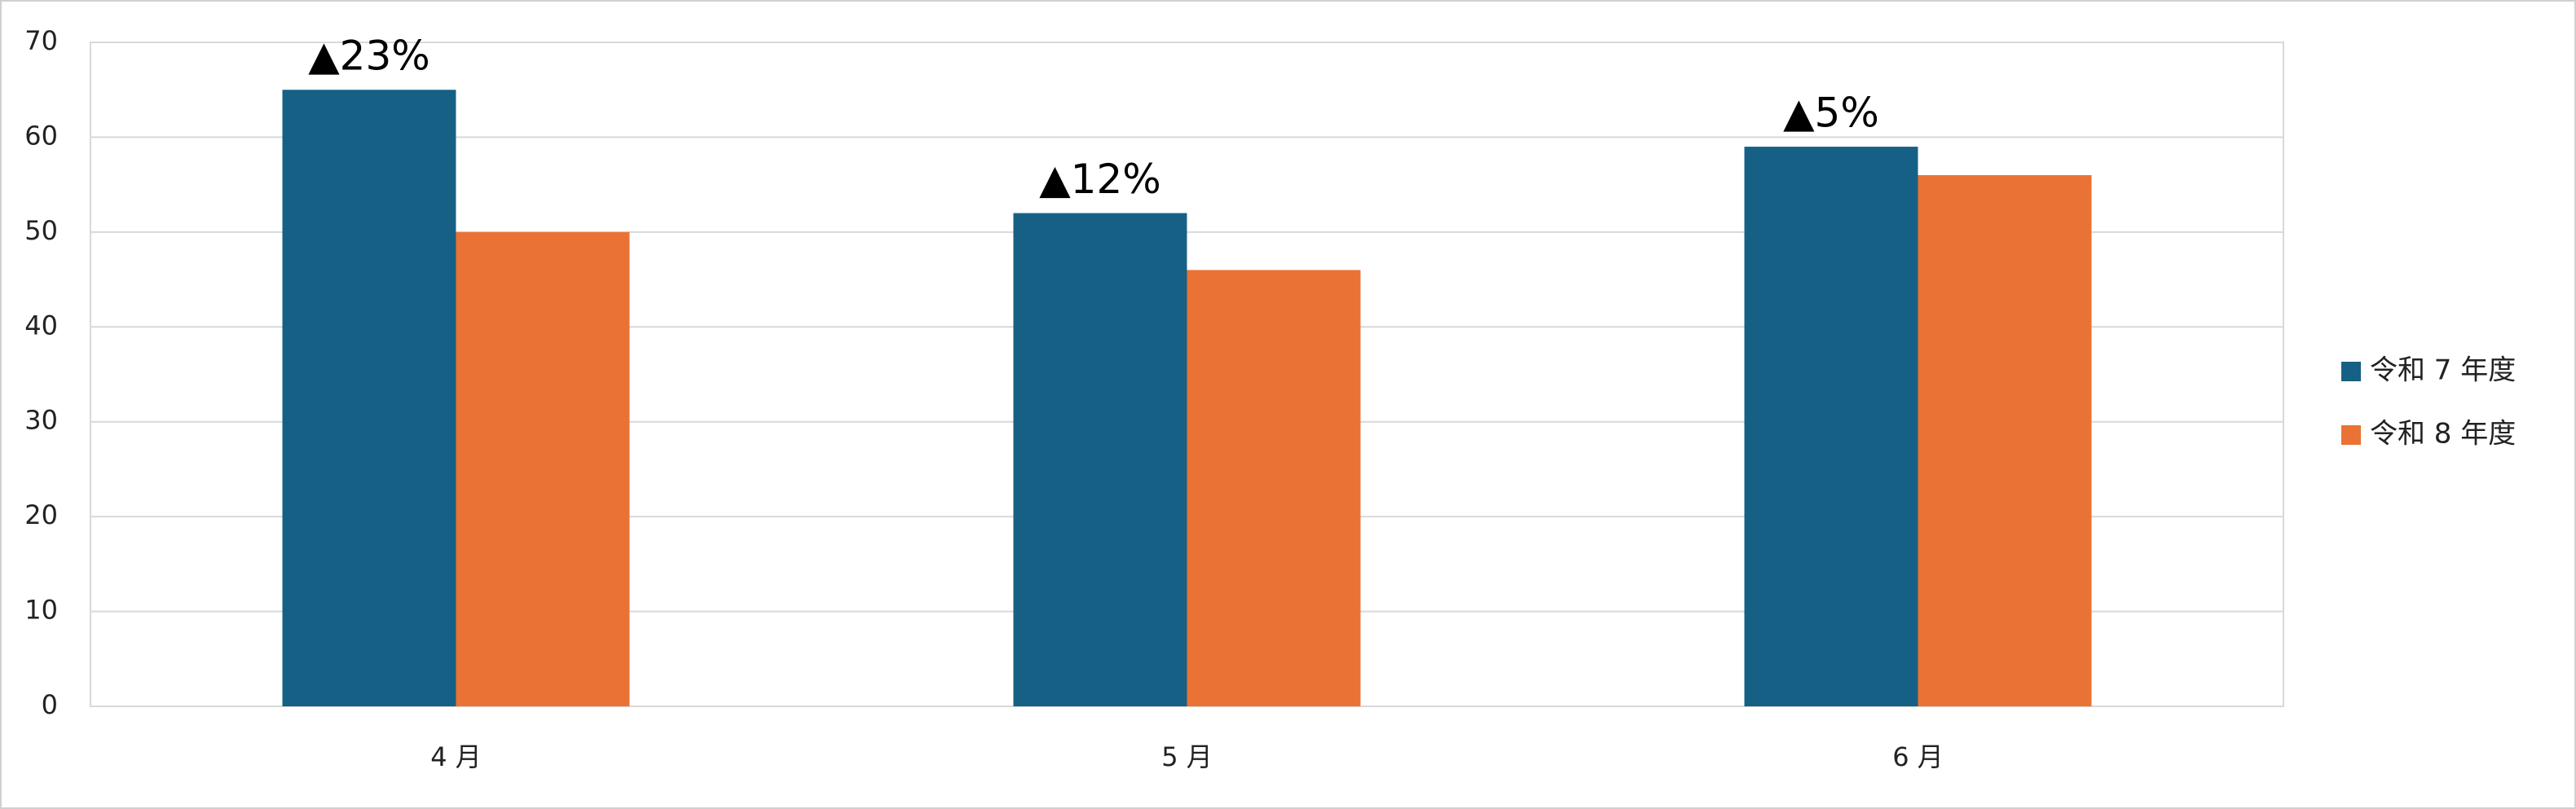  What do you see at coordinates (2443, 434) in the screenshot?
I see `legend-label: 令和 8 年度` at bounding box center [2443, 434].